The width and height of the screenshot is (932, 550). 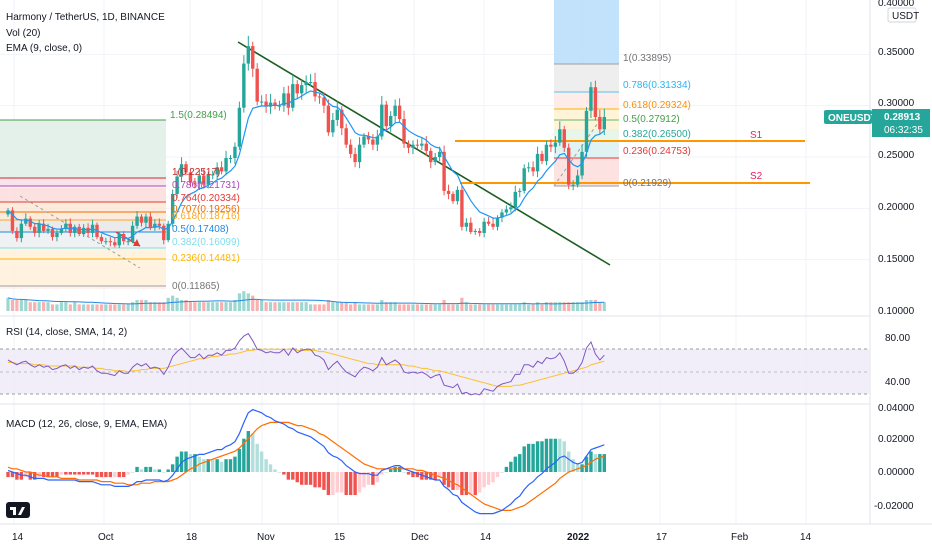 What do you see at coordinates (894, 506) in the screenshot?
I see `macd-tick--0.02: -0.02000` at bounding box center [894, 506].